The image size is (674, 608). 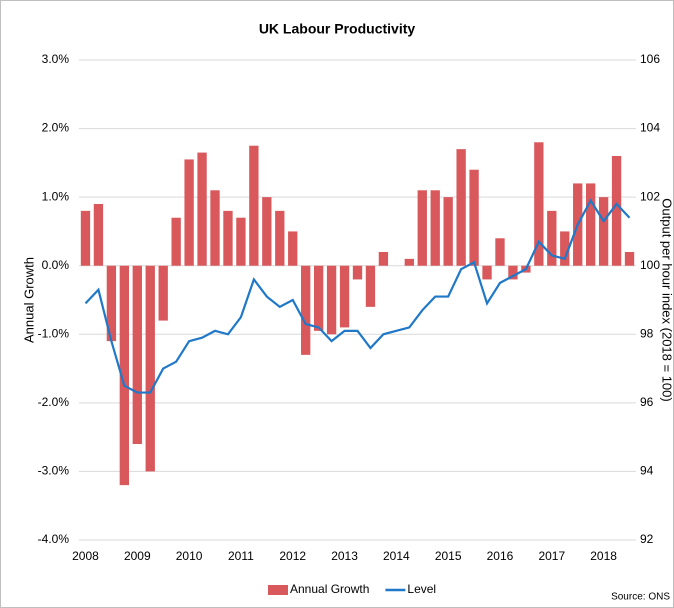 I want to click on x-tick-label: 2014, so click(x=396, y=556).